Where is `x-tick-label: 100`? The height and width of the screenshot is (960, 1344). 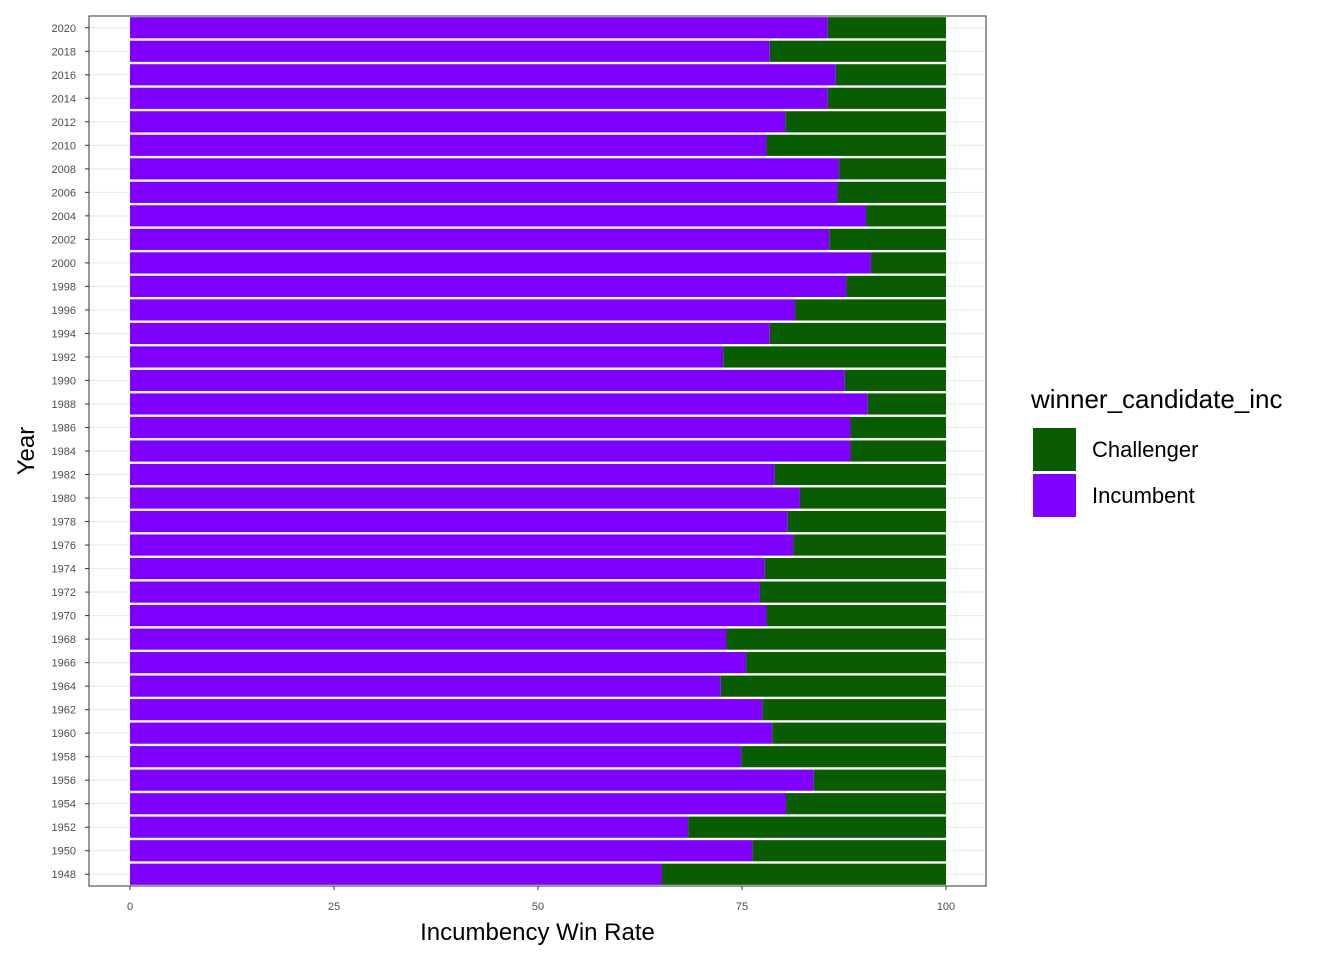
x-tick-label: 100 is located at coordinates (946, 907).